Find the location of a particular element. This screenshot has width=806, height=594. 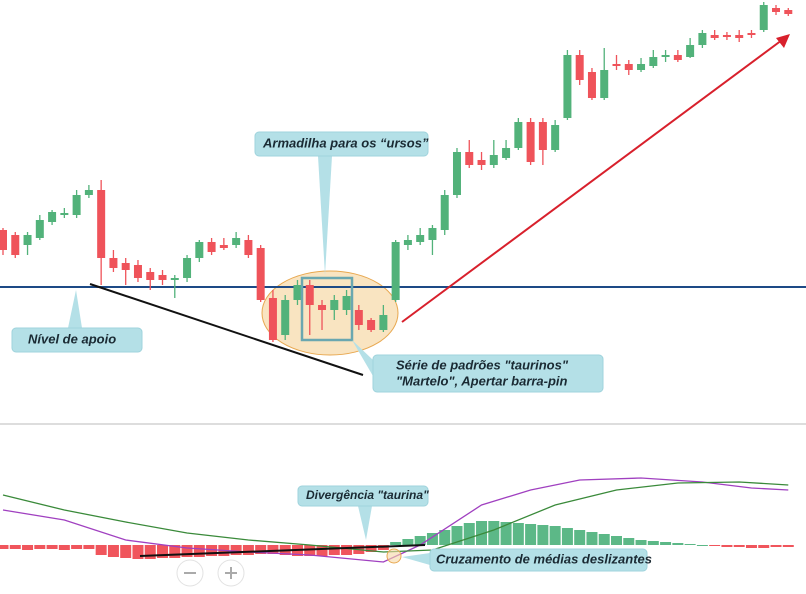

zoom-out-button is located at coordinates (190, 573).